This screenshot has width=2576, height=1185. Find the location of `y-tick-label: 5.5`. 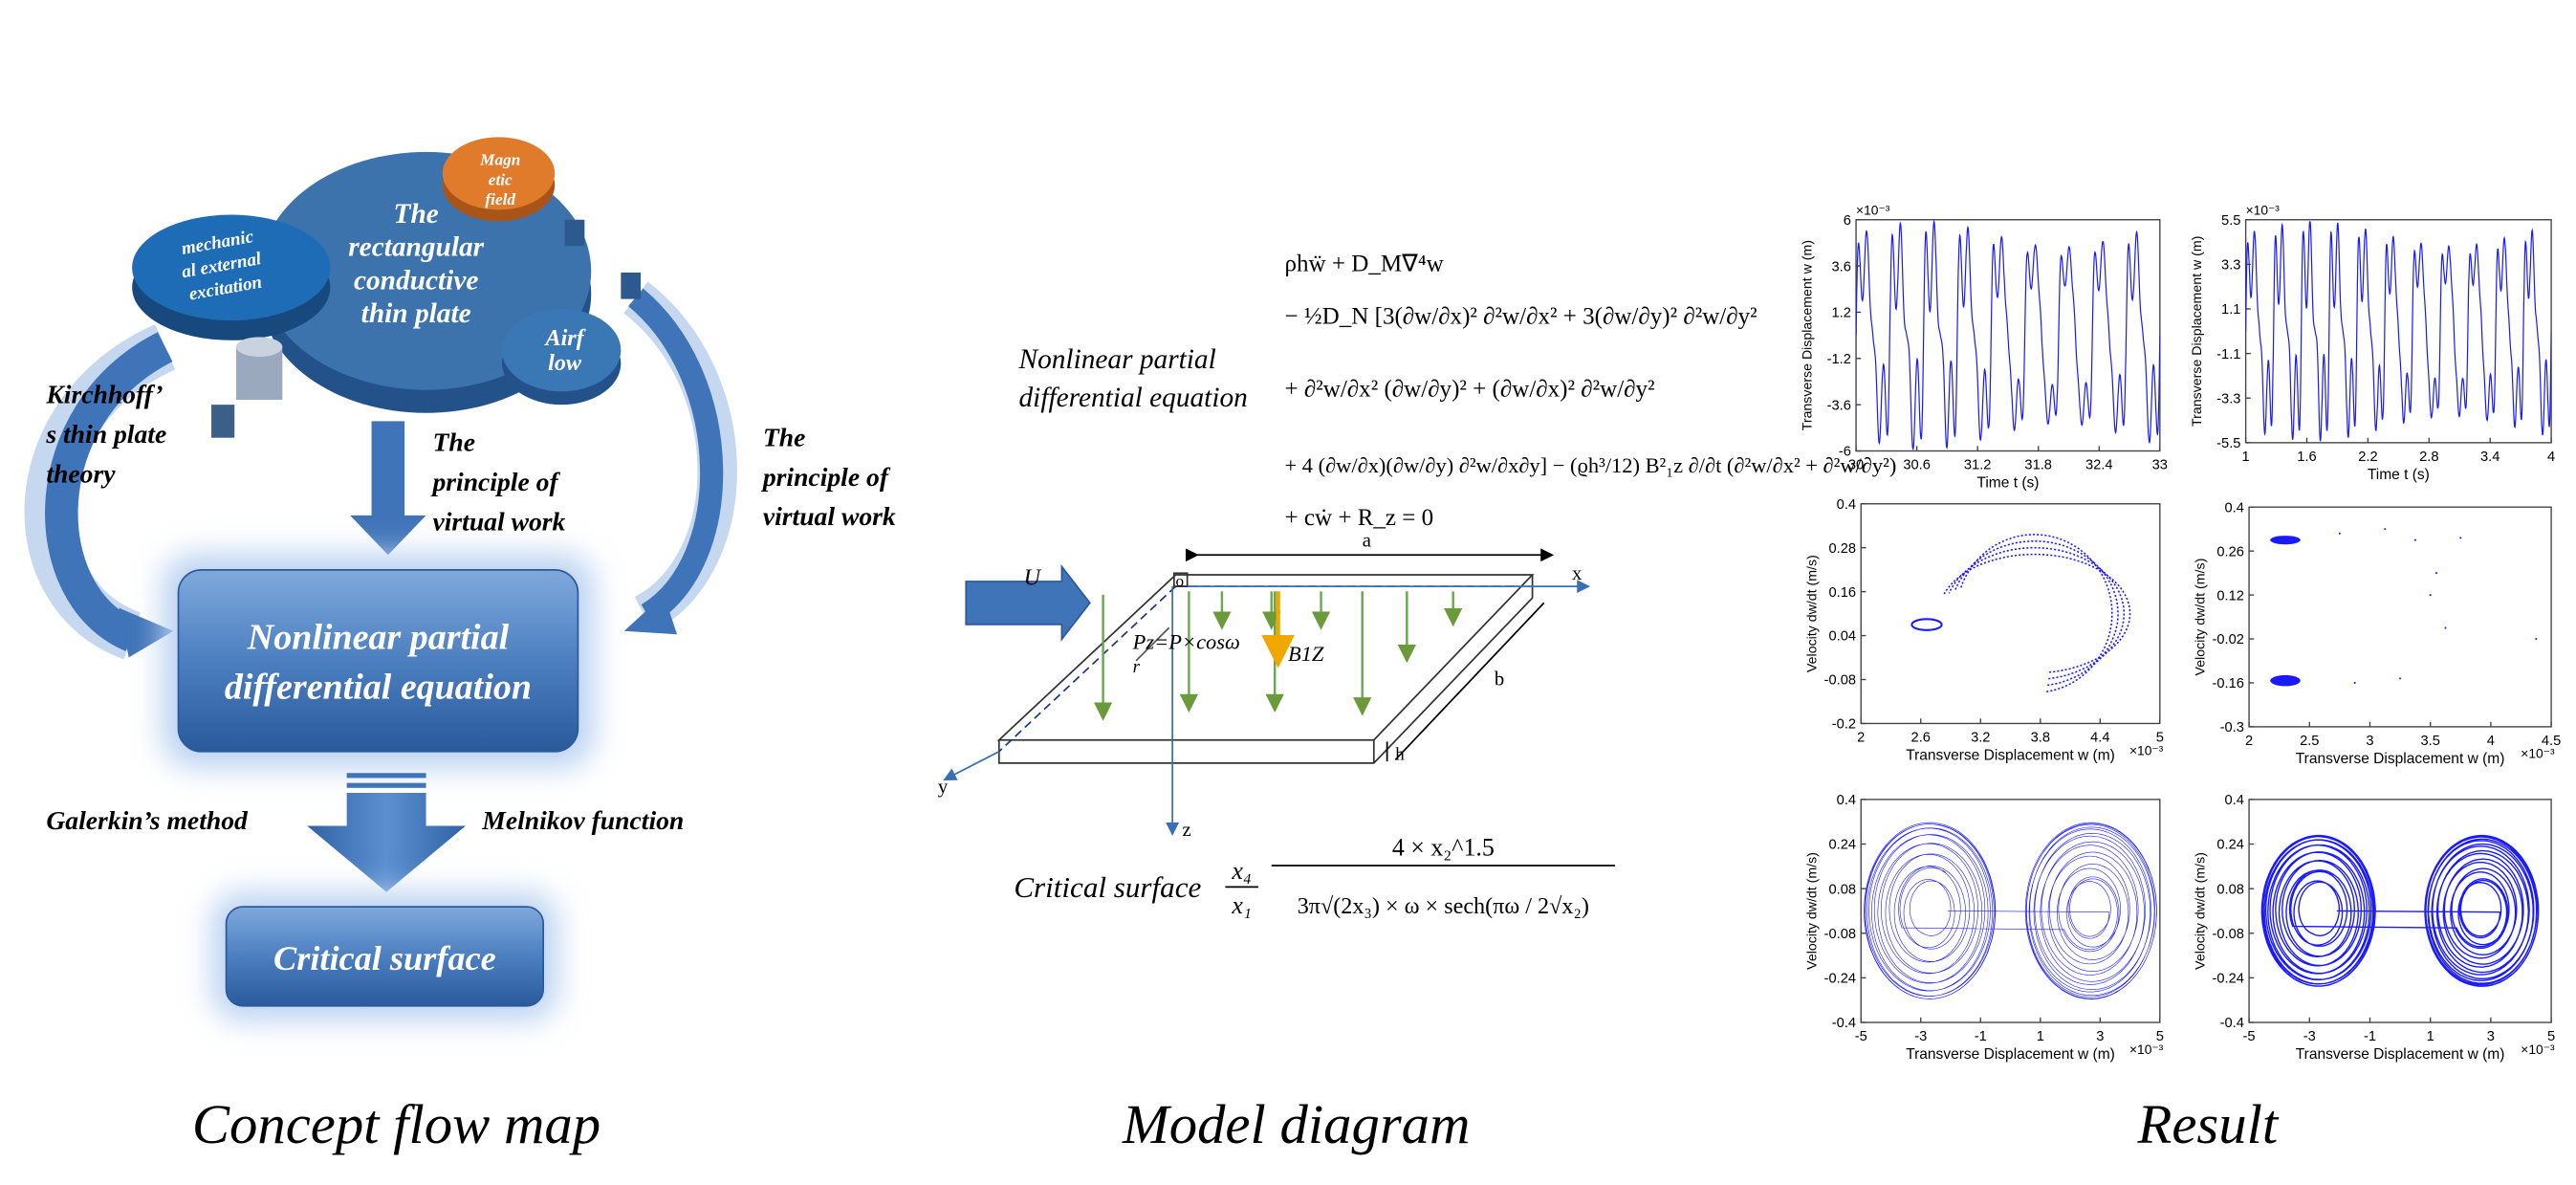

y-tick-label: 5.5 is located at coordinates (2230, 221).